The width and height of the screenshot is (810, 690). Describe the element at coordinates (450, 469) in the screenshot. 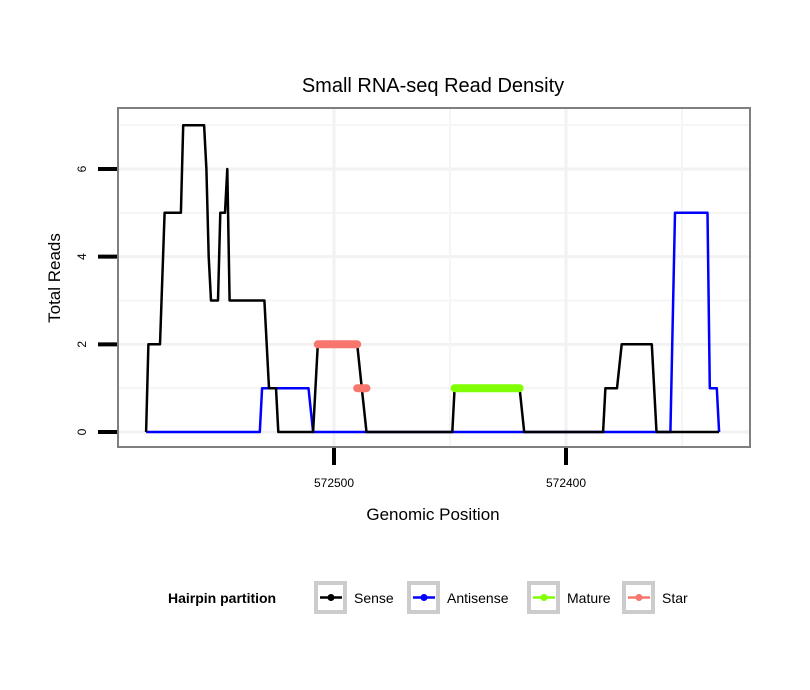

I see `x-axis: 572500 572400` at that location.